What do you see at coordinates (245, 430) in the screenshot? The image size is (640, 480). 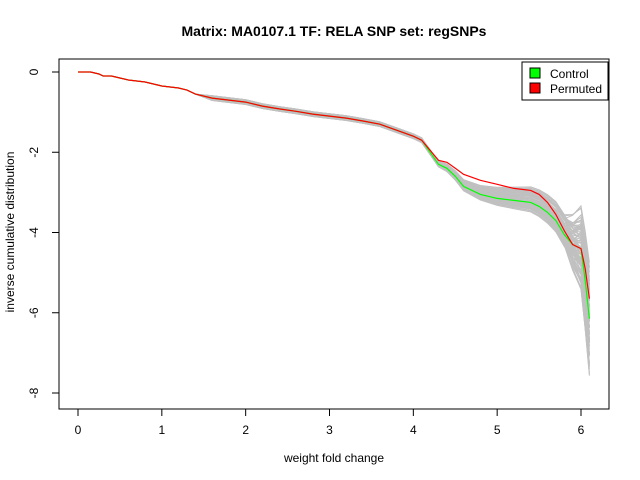 I see `x-tick-label: 2` at bounding box center [245, 430].